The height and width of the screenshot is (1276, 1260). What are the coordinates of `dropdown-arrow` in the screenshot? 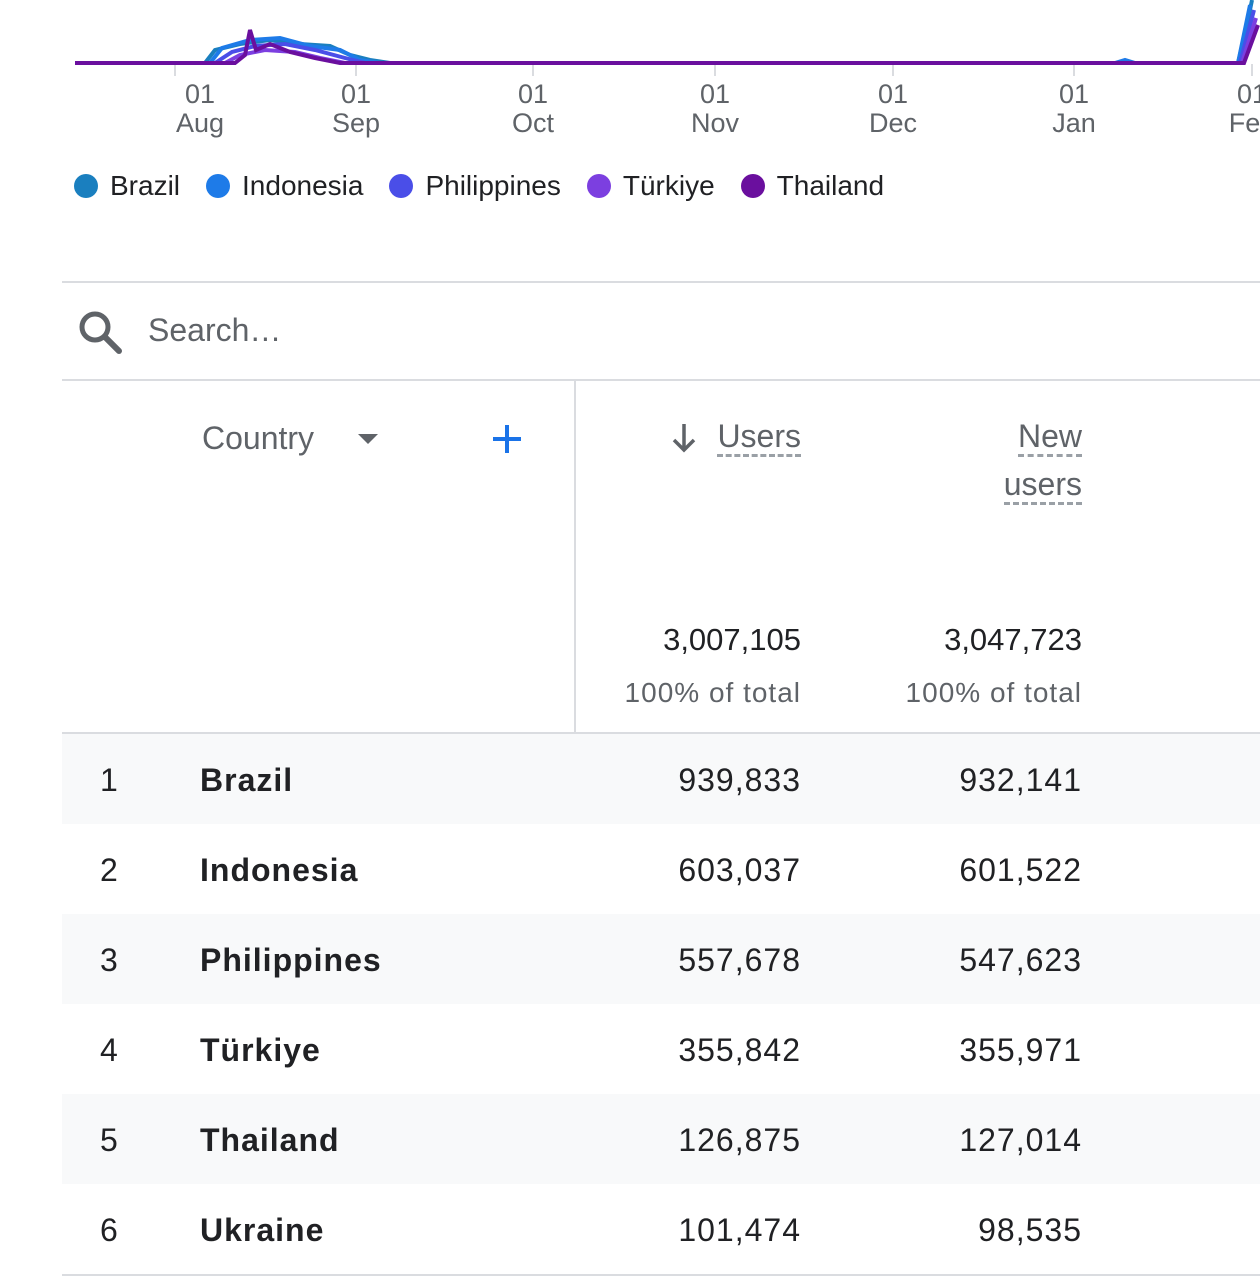 It's located at (368, 439).